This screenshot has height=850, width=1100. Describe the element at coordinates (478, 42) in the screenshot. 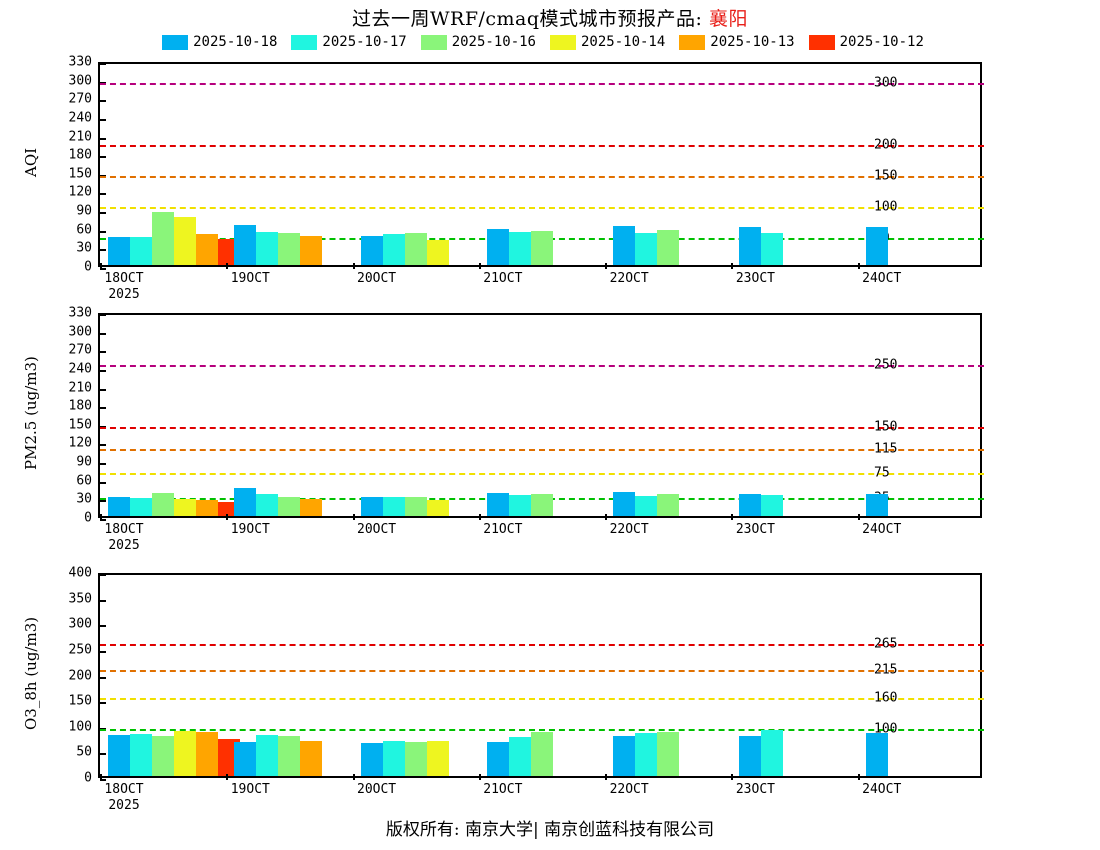

I see `legend-item: 2025-10-16` at that location.